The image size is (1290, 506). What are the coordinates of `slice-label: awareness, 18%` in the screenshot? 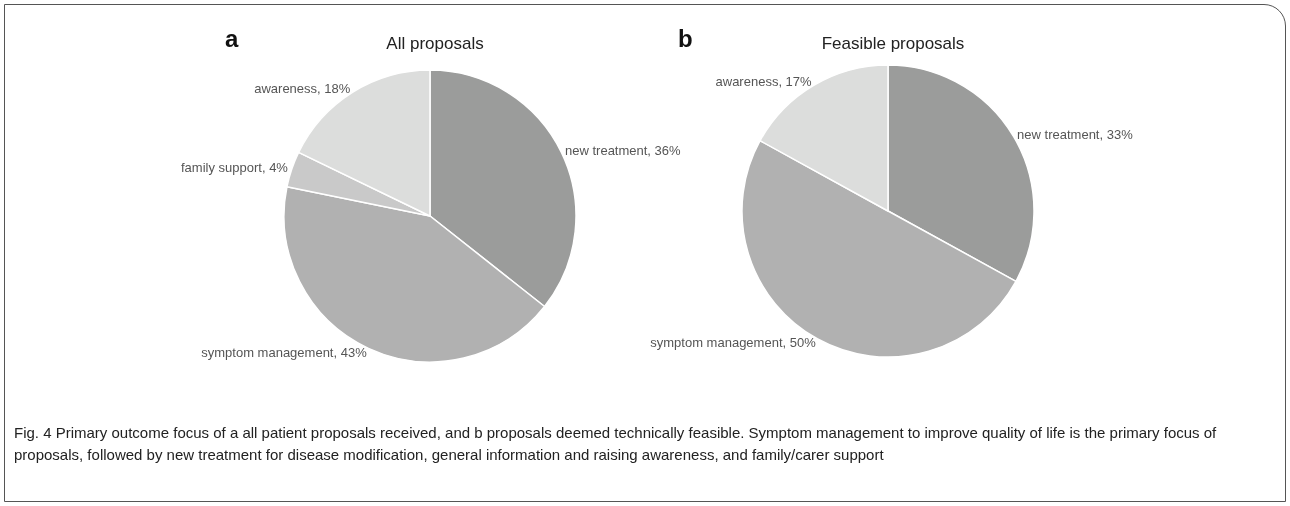 It's located at (302, 89).